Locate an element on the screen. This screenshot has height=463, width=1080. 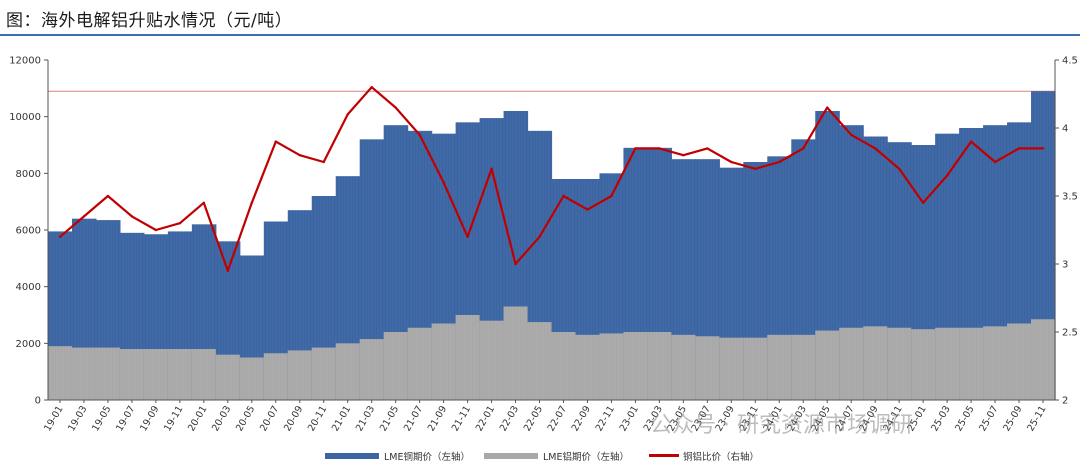
x-tick-label: 21-11 is located at coordinates (461, 418).